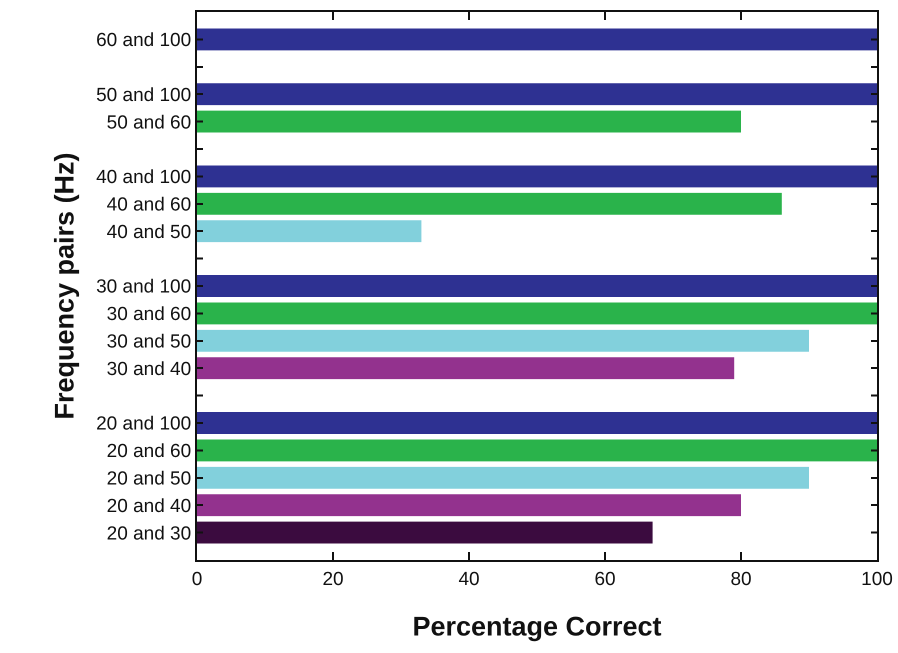 This screenshot has width=898, height=653. What do you see at coordinates (149, 123) in the screenshot?
I see `y-tick-label: 50 and 60` at bounding box center [149, 123].